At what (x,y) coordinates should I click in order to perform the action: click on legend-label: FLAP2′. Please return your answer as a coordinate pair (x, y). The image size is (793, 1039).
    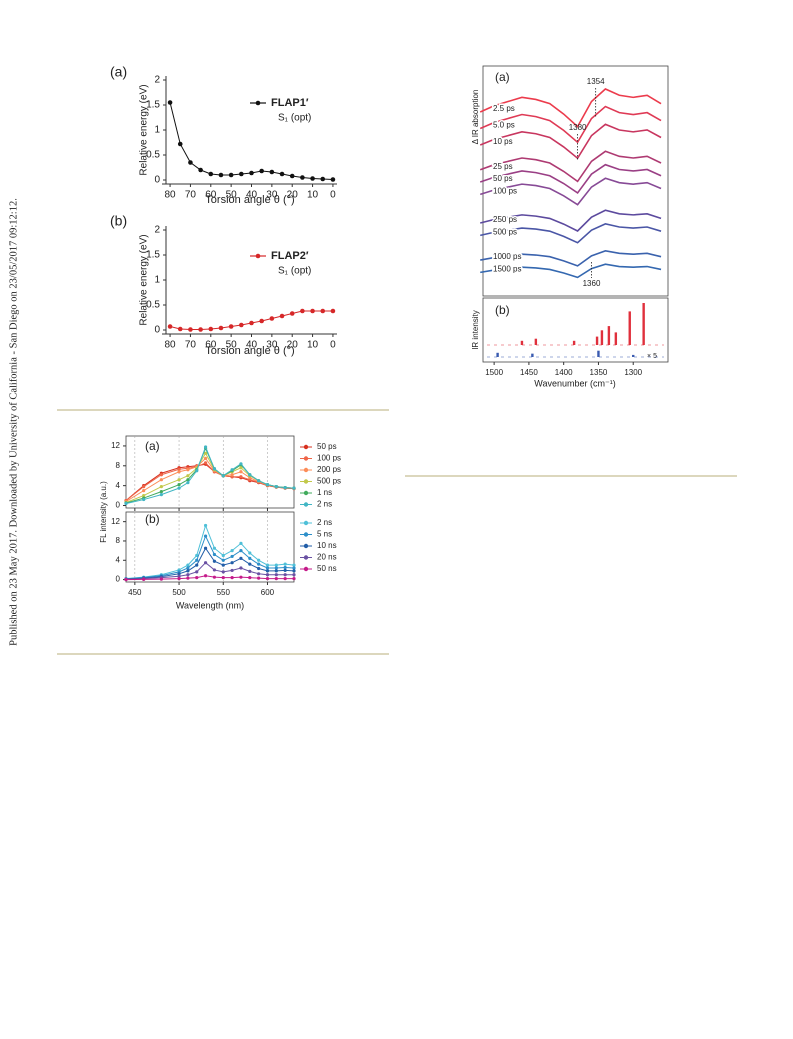
    Looking at the image, I should click on (290, 256).